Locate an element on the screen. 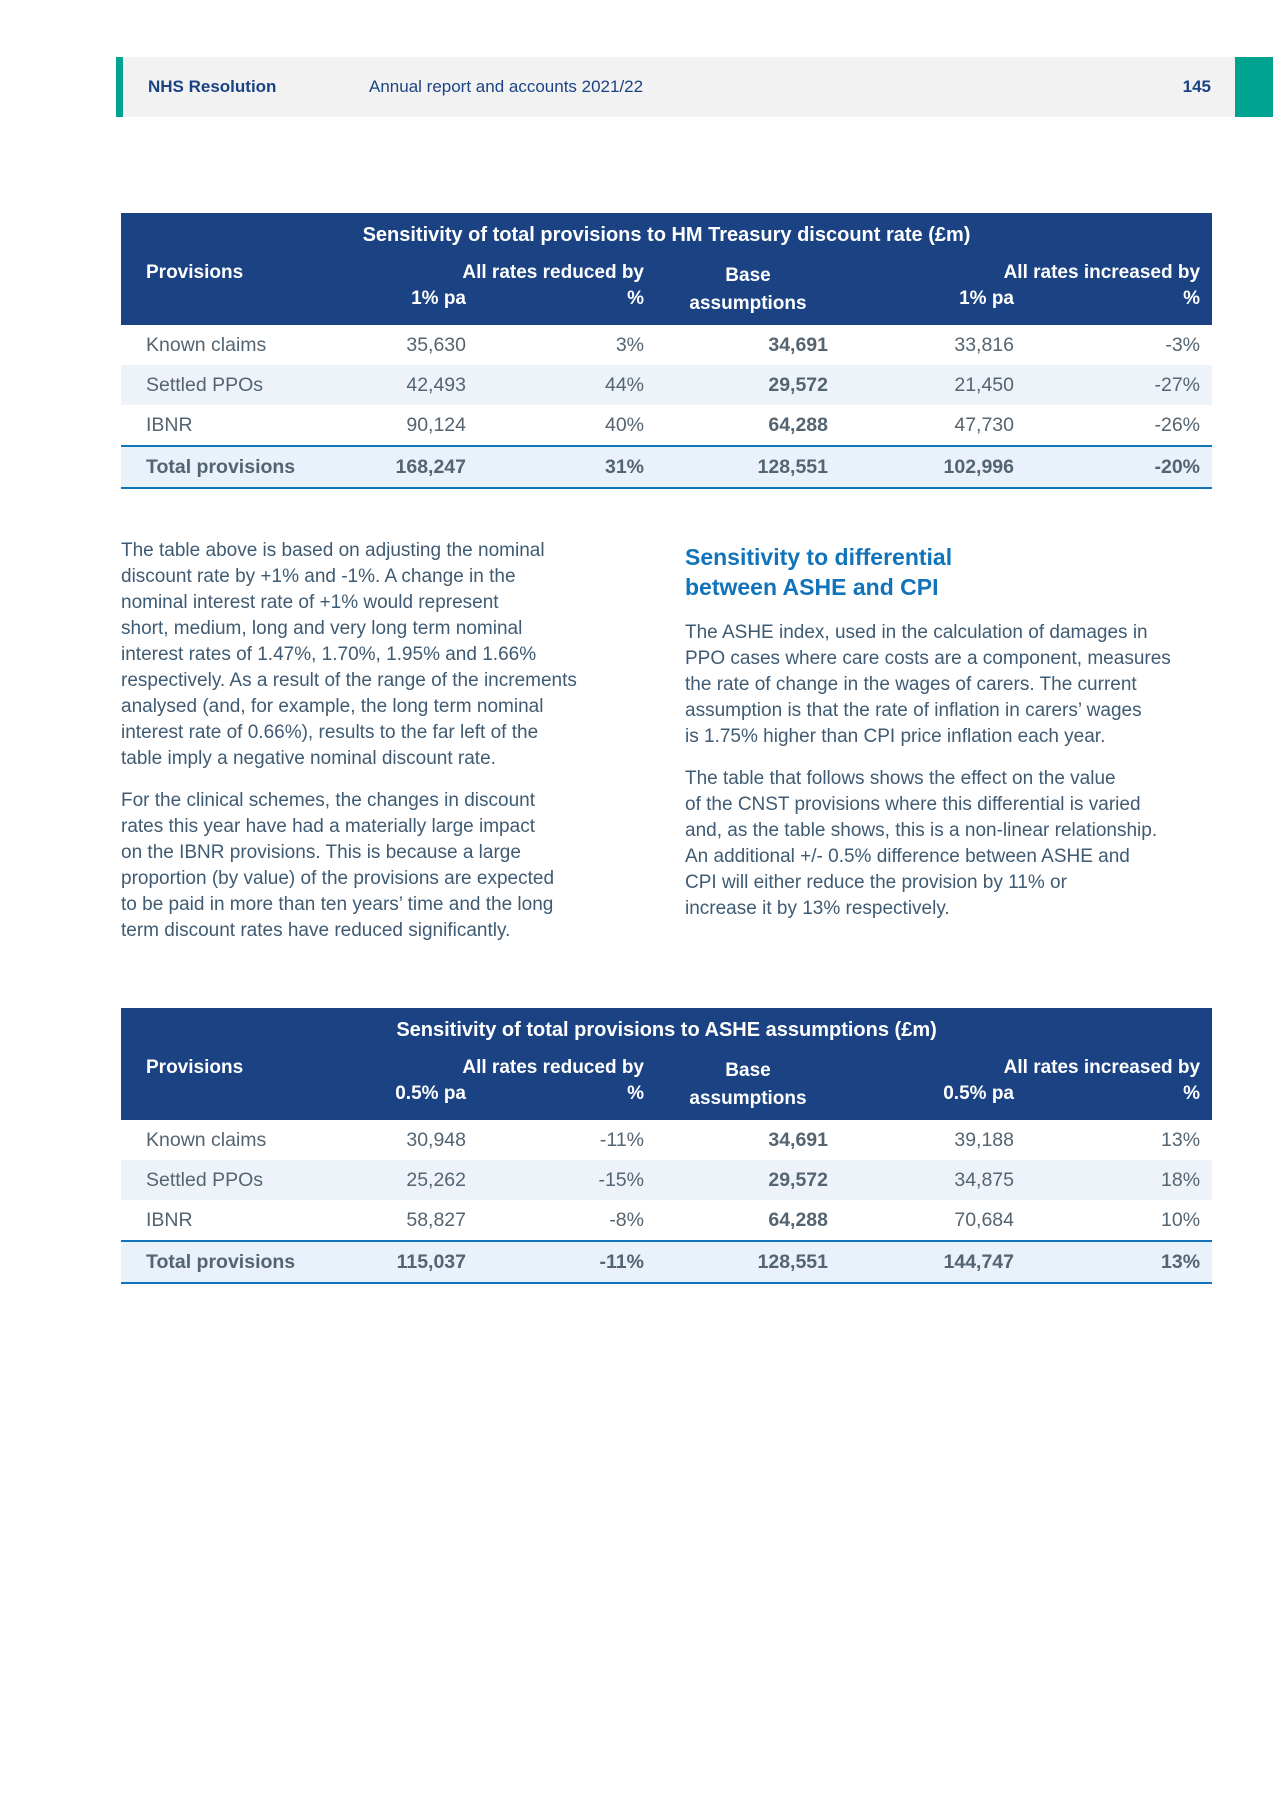 This screenshot has width=1273, height=1800. table-row: IBNR 58,827 -8% 64,288 70,684 10% is located at coordinates (666, 1220).